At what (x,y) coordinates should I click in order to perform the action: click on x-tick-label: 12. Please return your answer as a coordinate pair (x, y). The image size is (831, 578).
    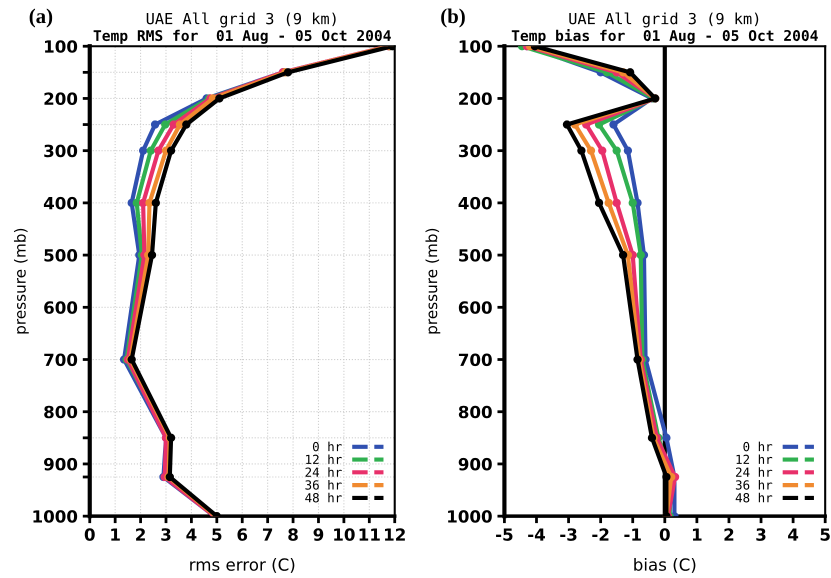
    Looking at the image, I should click on (395, 534).